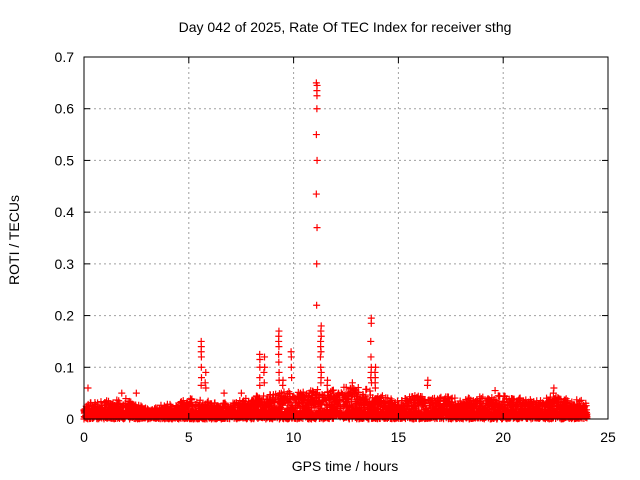  Describe the element at coordinates (294, 437) in the screenshot. I see `x-tick-label: 10` at that location.